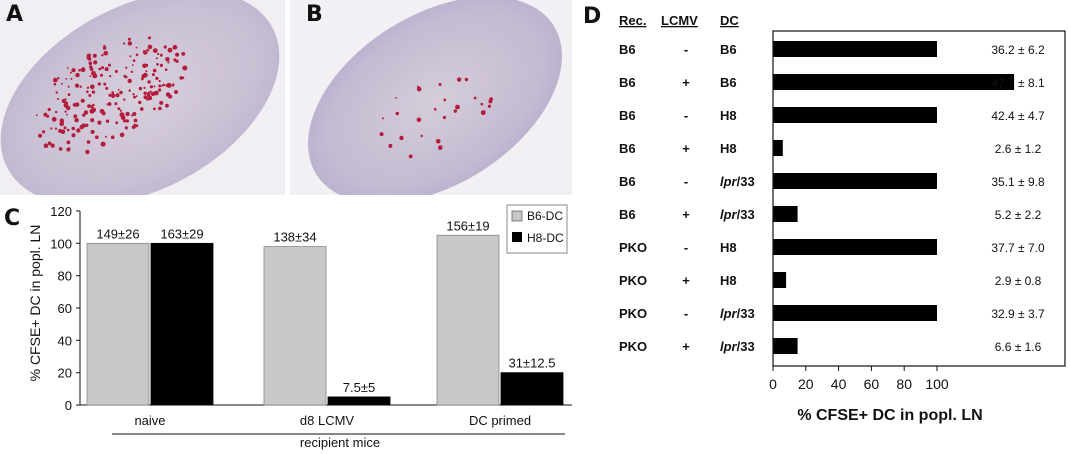 This screenshot has height=454, width=1071. Describe the element at coordinates (436, 118) in the screenshot. I see `red-stained-cells` at that location.